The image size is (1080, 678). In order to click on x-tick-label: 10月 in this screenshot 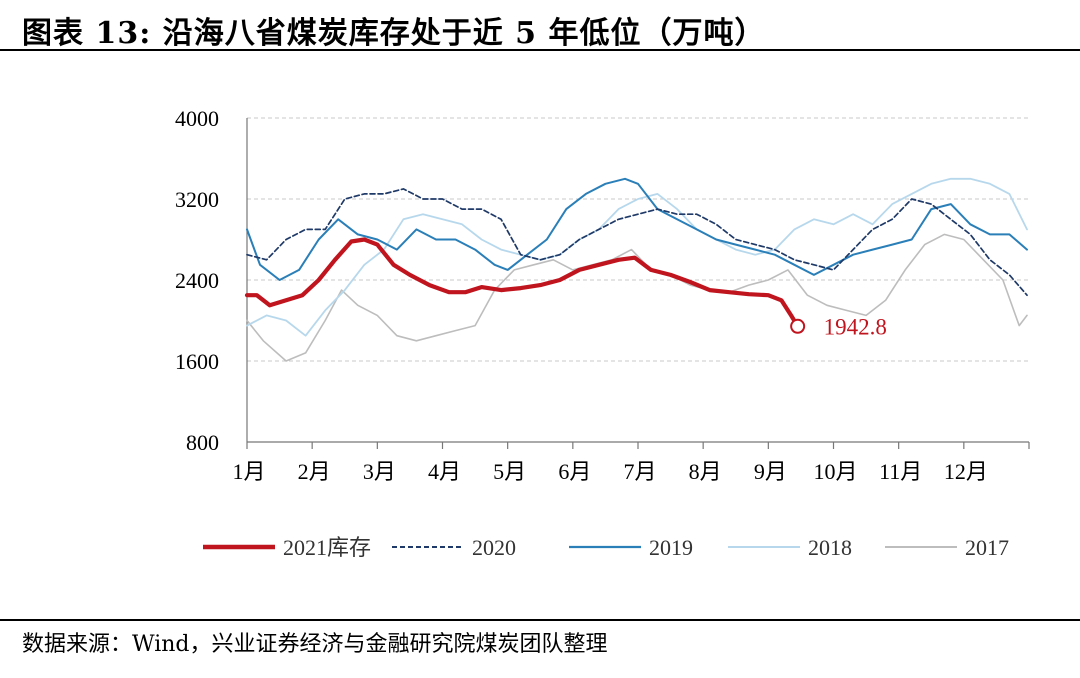, I will do `click(835, 471)`.